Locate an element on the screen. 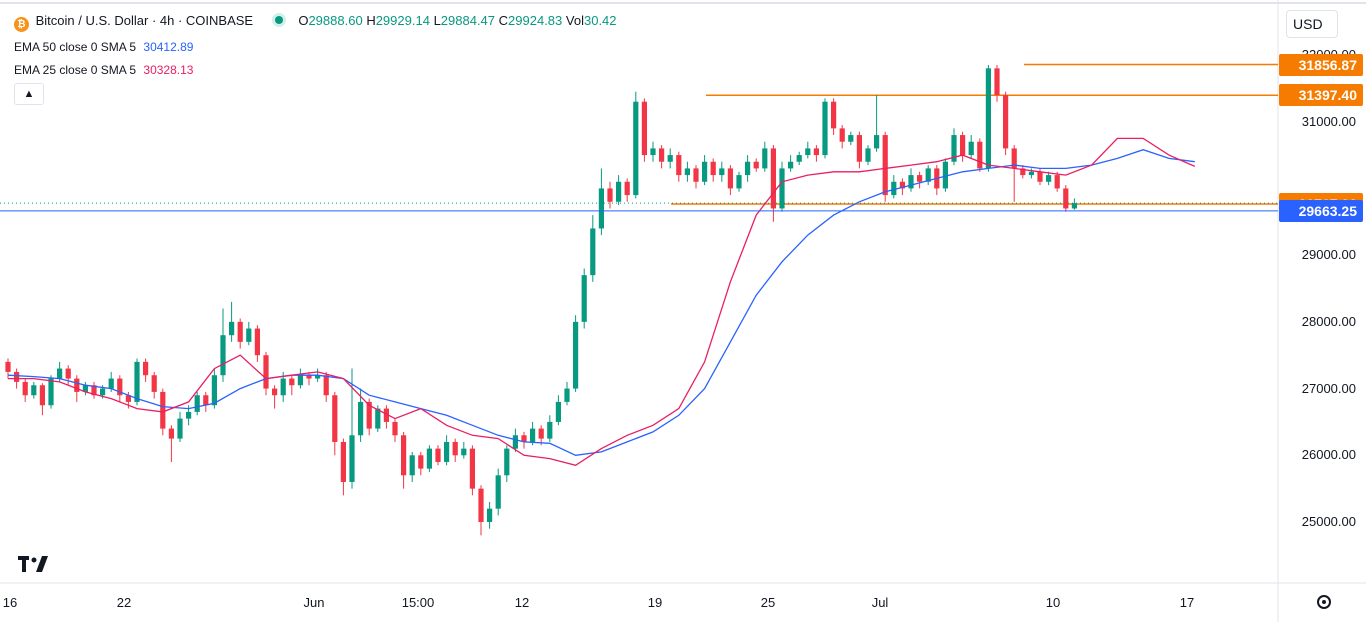 The width and height of the screenshot is (1366, 622). collapse-indicators-button: ▲ is located at coordinates (29, 94).